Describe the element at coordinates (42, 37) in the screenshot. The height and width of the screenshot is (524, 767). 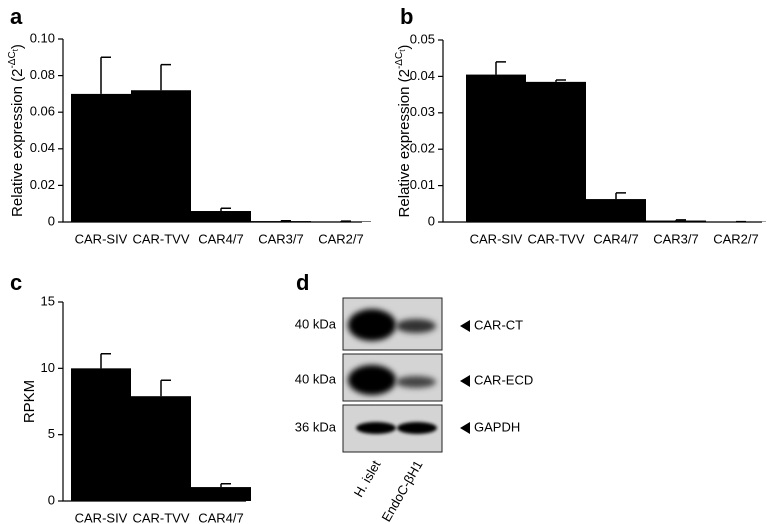
I see `y-tick-label: 0.10` at that location.